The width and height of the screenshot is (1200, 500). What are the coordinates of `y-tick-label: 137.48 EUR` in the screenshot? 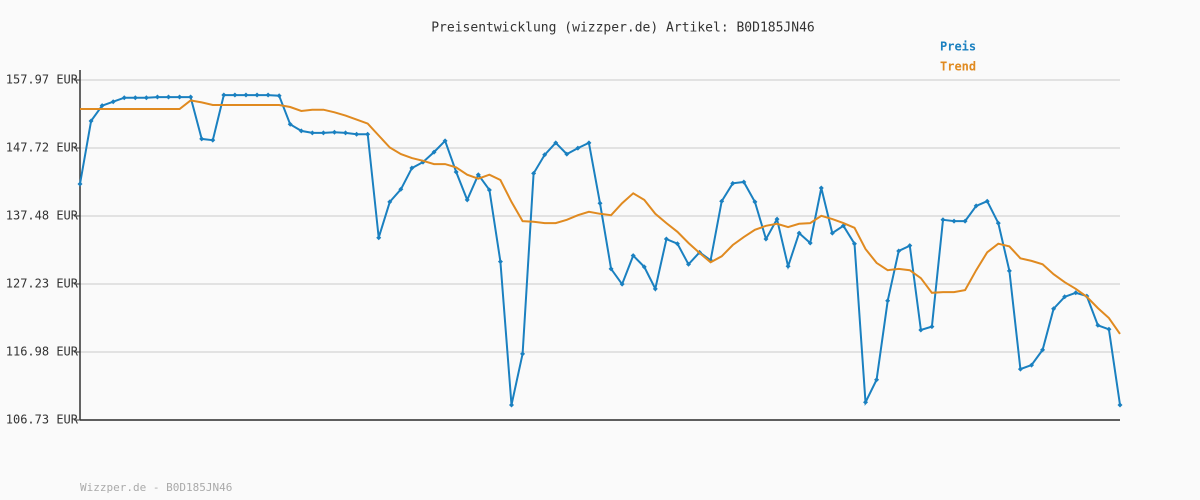 It's located at (42, 215).